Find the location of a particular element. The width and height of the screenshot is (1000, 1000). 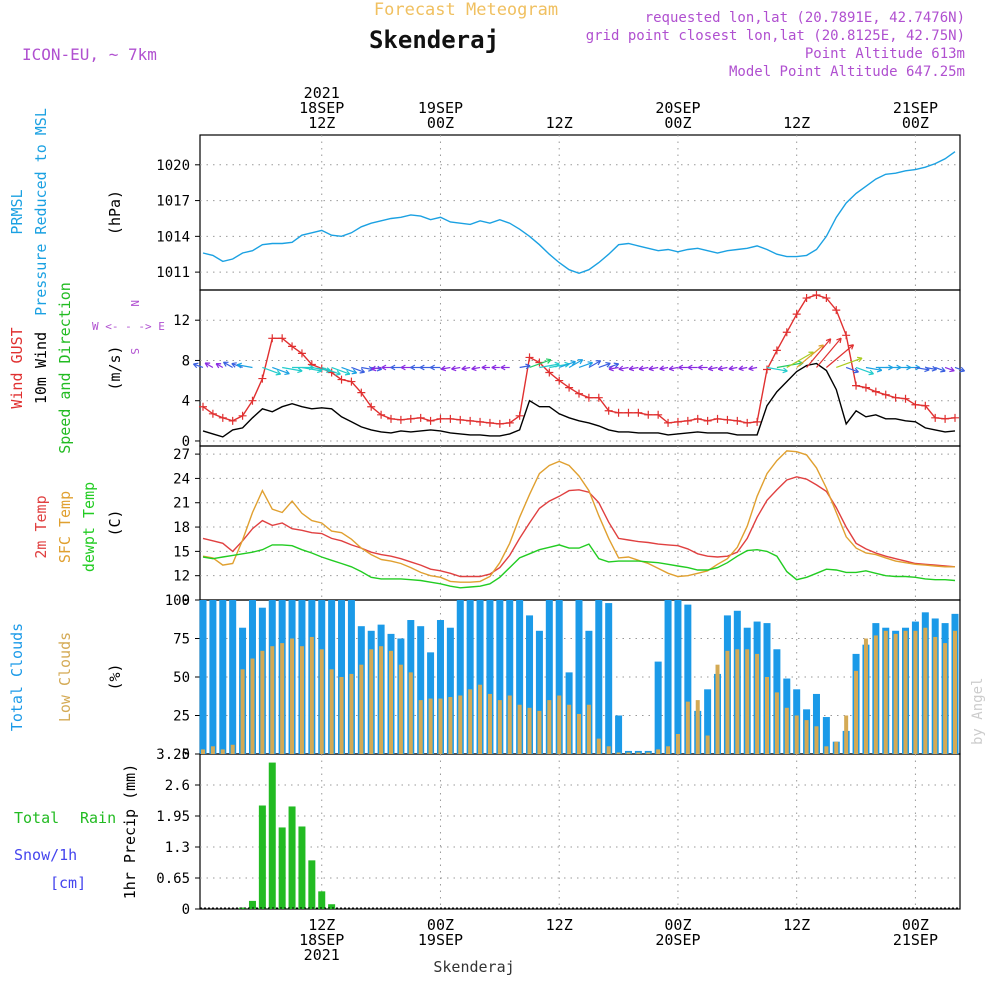

series-line-prmsl is located at coordinates (579, 213).